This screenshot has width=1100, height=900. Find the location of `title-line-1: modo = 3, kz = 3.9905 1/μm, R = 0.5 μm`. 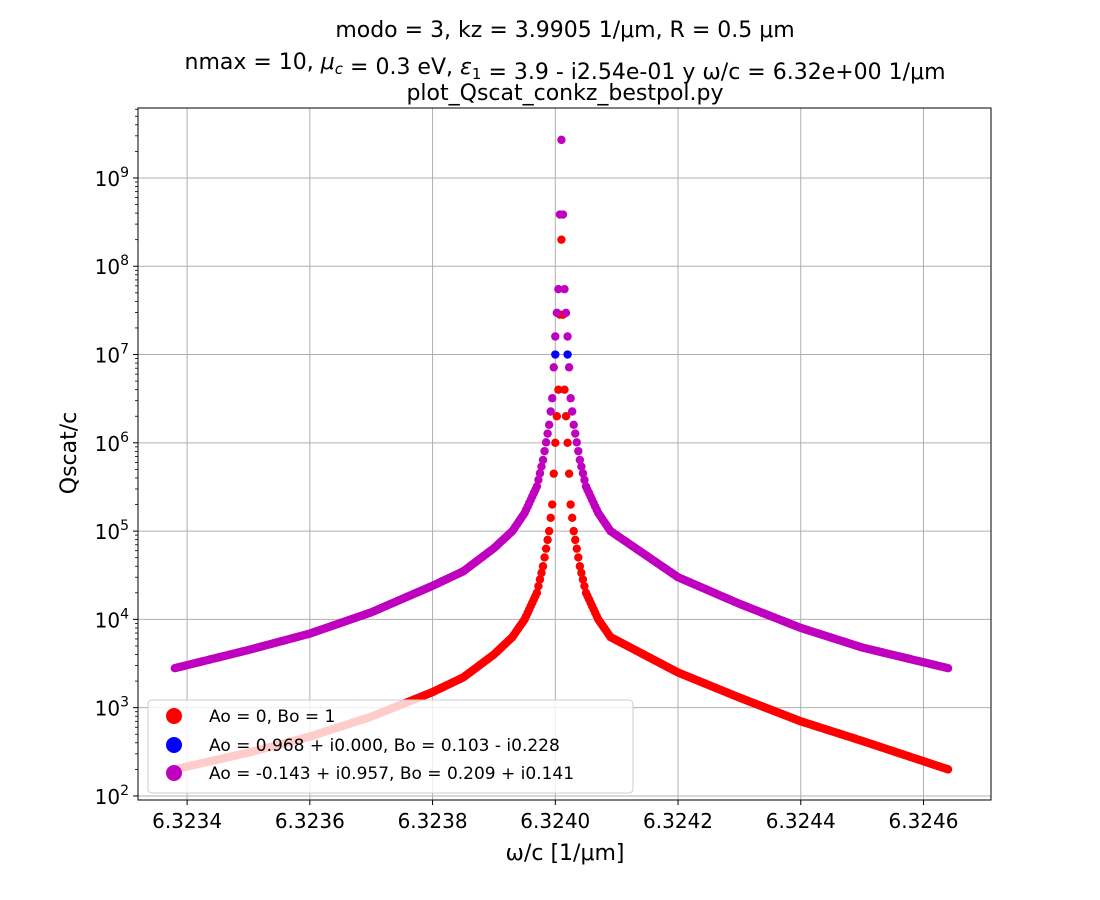

title-line-1: modo = 3, kz = 3.9905 1/μm, R = 0.5 μm is located at coordinates (564, 30).